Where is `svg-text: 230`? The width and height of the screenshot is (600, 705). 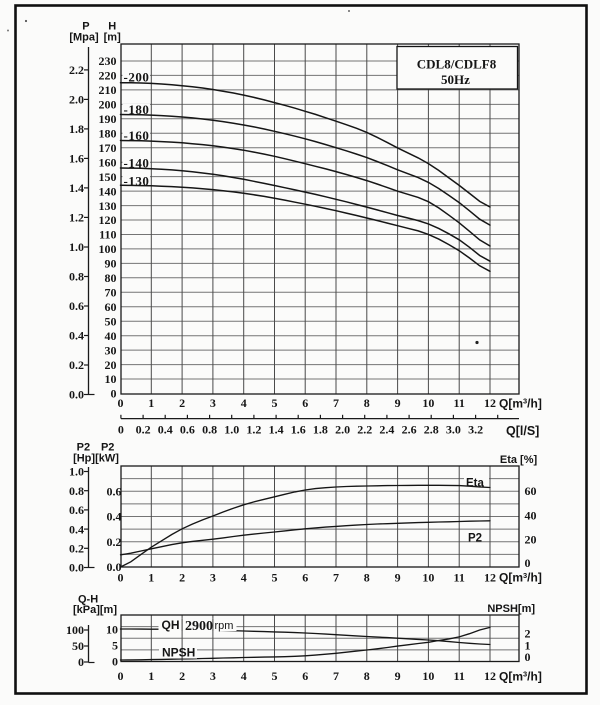
svg-text: 230 is located at coordinates (108, 61).